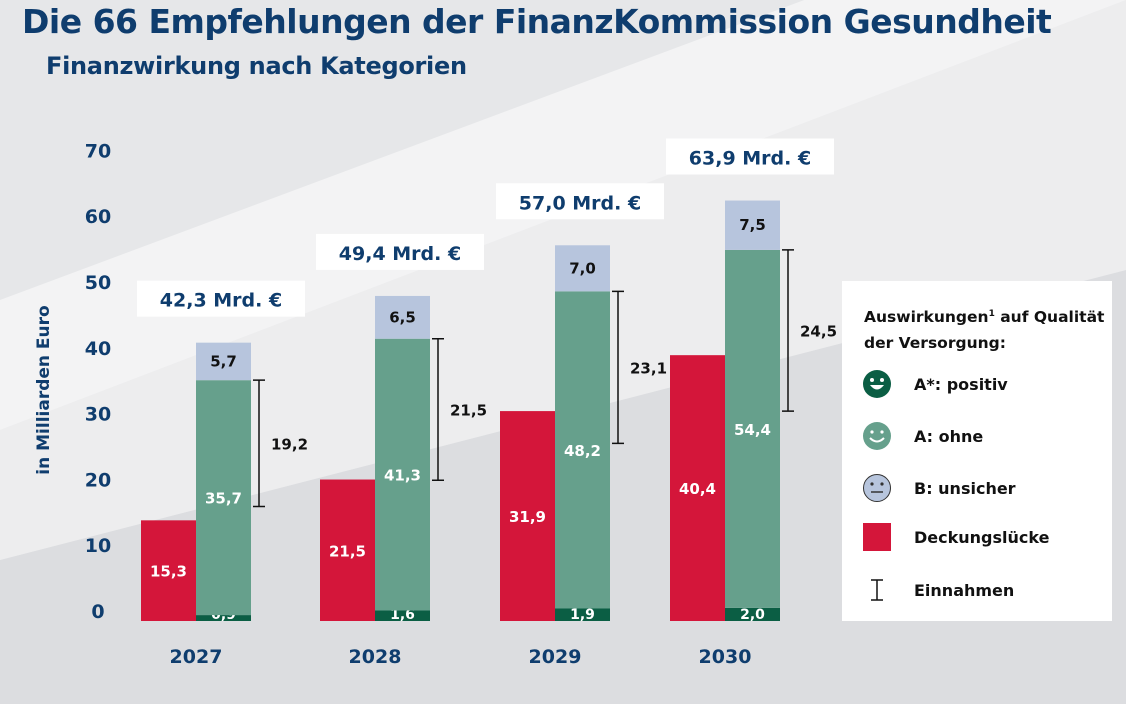 The width and height of the screenshot is (1126, 704). What do you see at coordinates (877, 537) in the screenshot?
I see `red-square-icon` at bounding box center [877, 537].